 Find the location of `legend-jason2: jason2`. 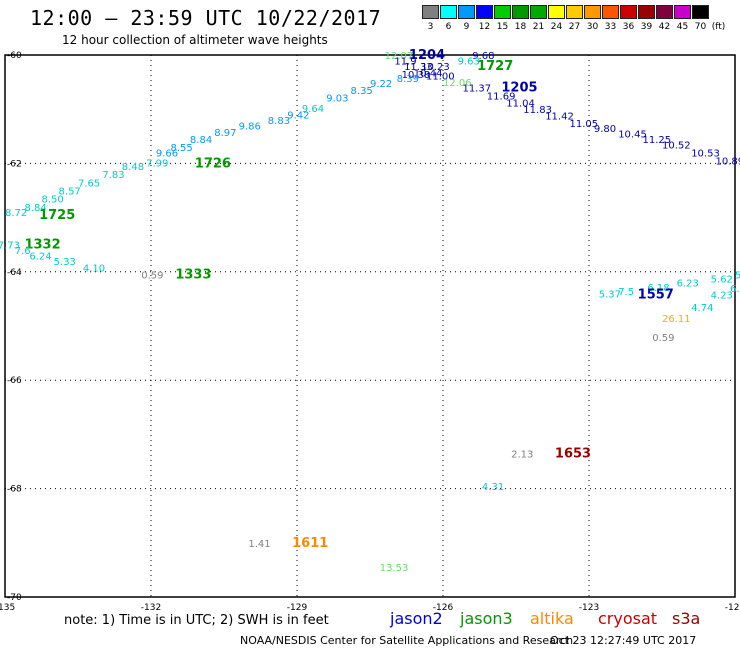

legend-jason2: jason2 is located at coordinates (416, 618).